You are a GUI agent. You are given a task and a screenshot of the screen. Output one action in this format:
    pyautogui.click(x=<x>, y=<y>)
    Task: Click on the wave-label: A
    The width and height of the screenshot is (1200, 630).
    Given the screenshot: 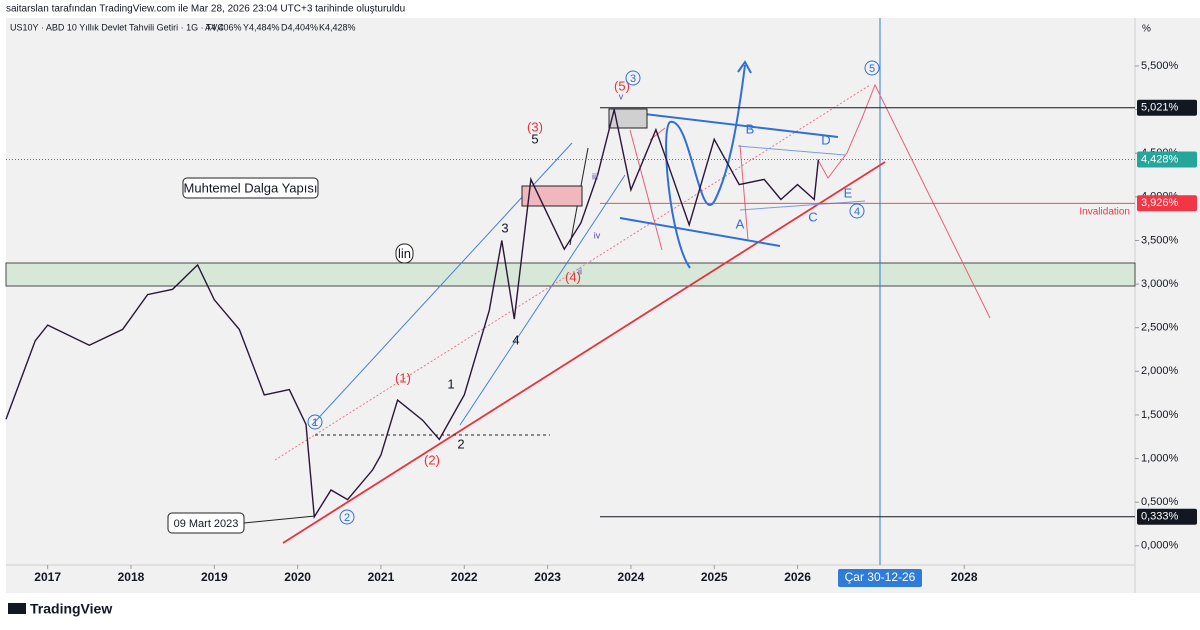 What is the action you would take?
    pyautogui.click(x=740, y=223)
    